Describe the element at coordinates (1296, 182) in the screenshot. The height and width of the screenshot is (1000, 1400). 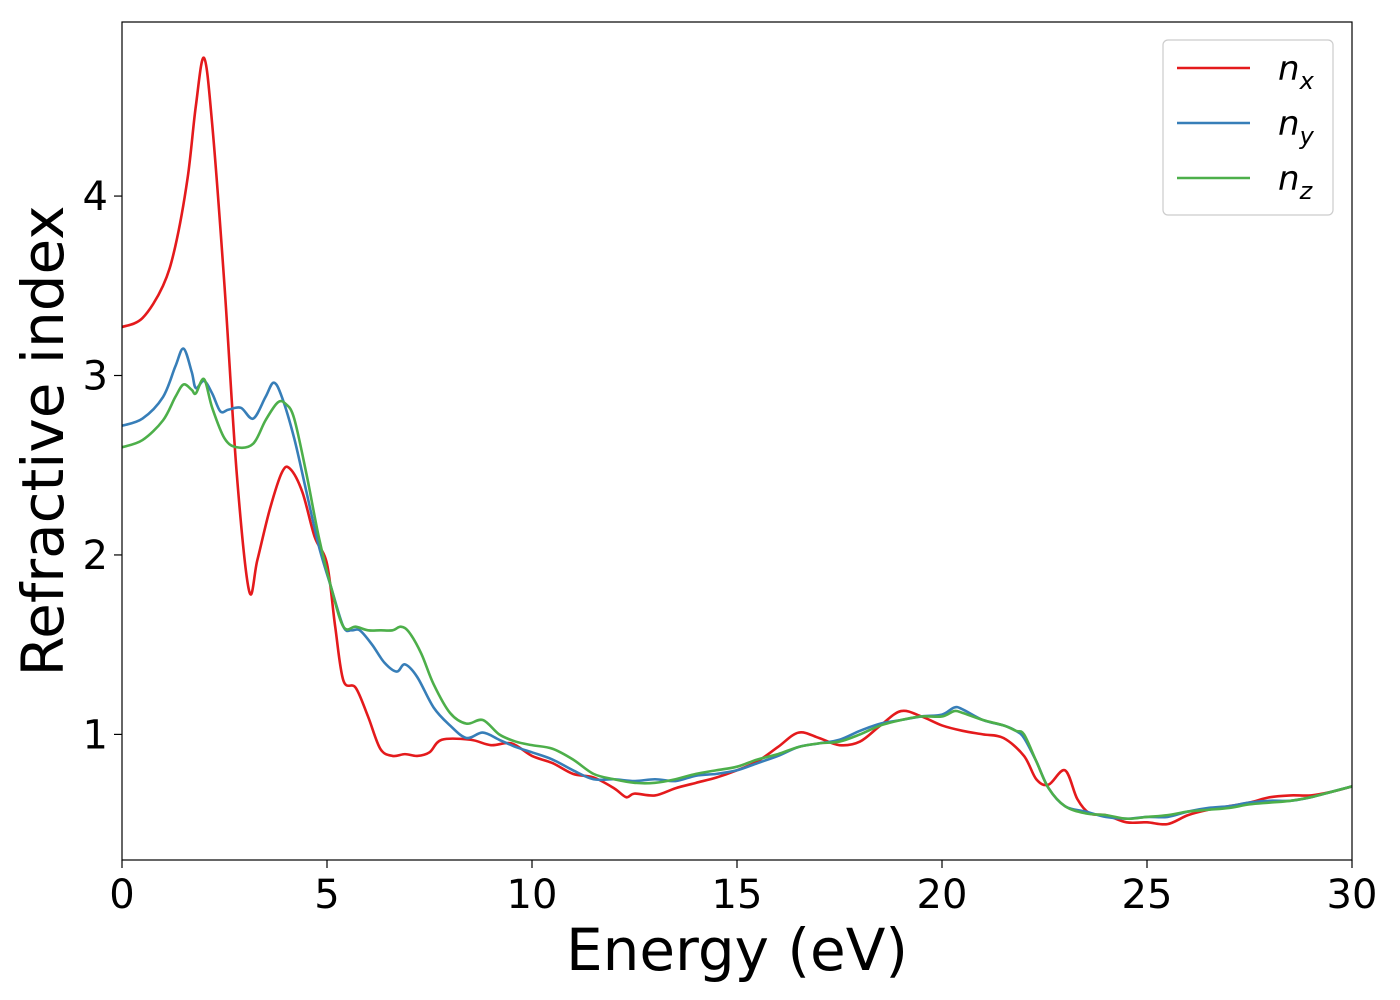
I see `legend-label-z: nz` at that location.